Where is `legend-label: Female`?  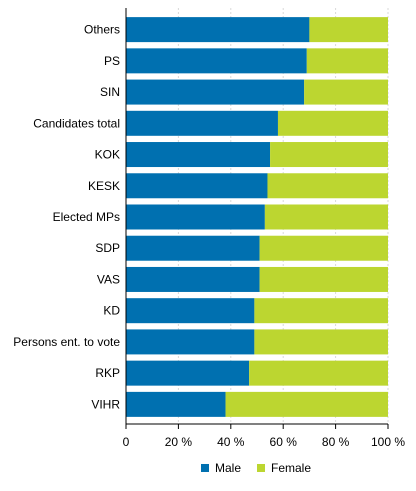
legend-label: Female is located at coordinates (291, 468).